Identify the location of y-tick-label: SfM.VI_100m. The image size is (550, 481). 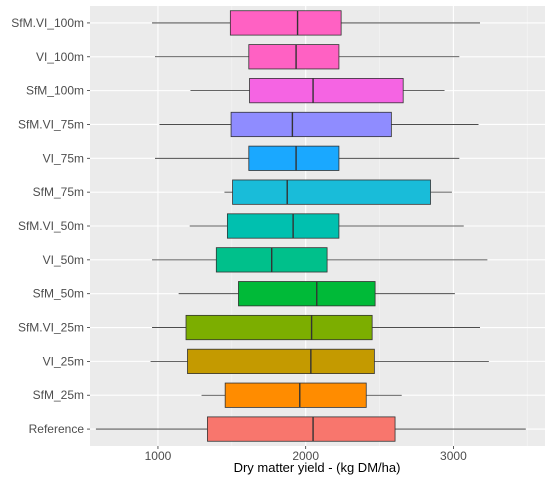
(47, 23).